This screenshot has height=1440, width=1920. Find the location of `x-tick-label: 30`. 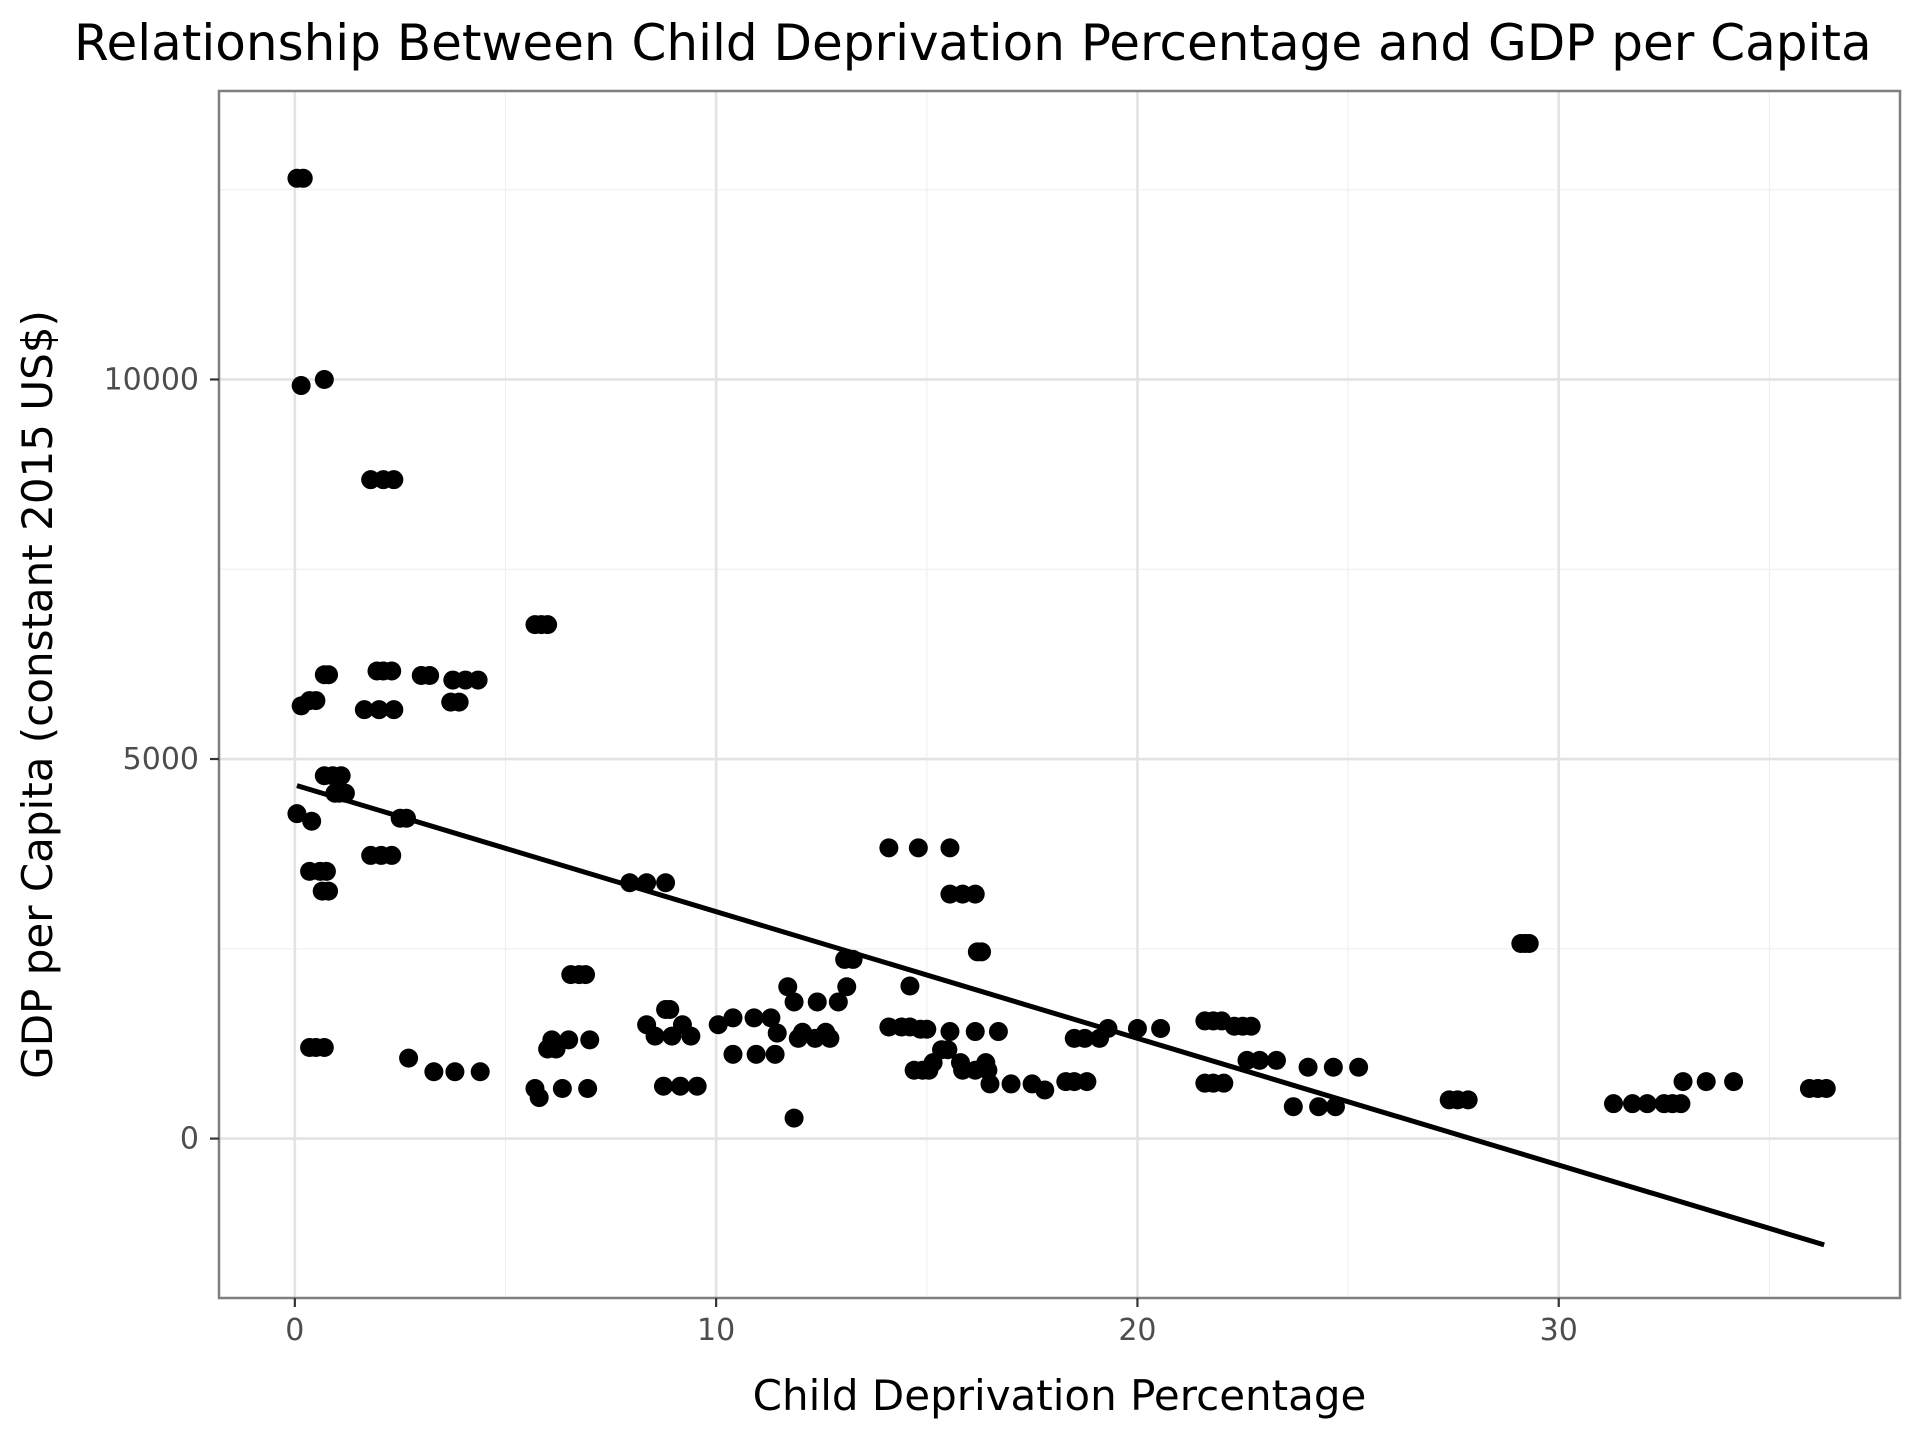

x-tick-label: 30 is located at coordinates (1559, 1330).